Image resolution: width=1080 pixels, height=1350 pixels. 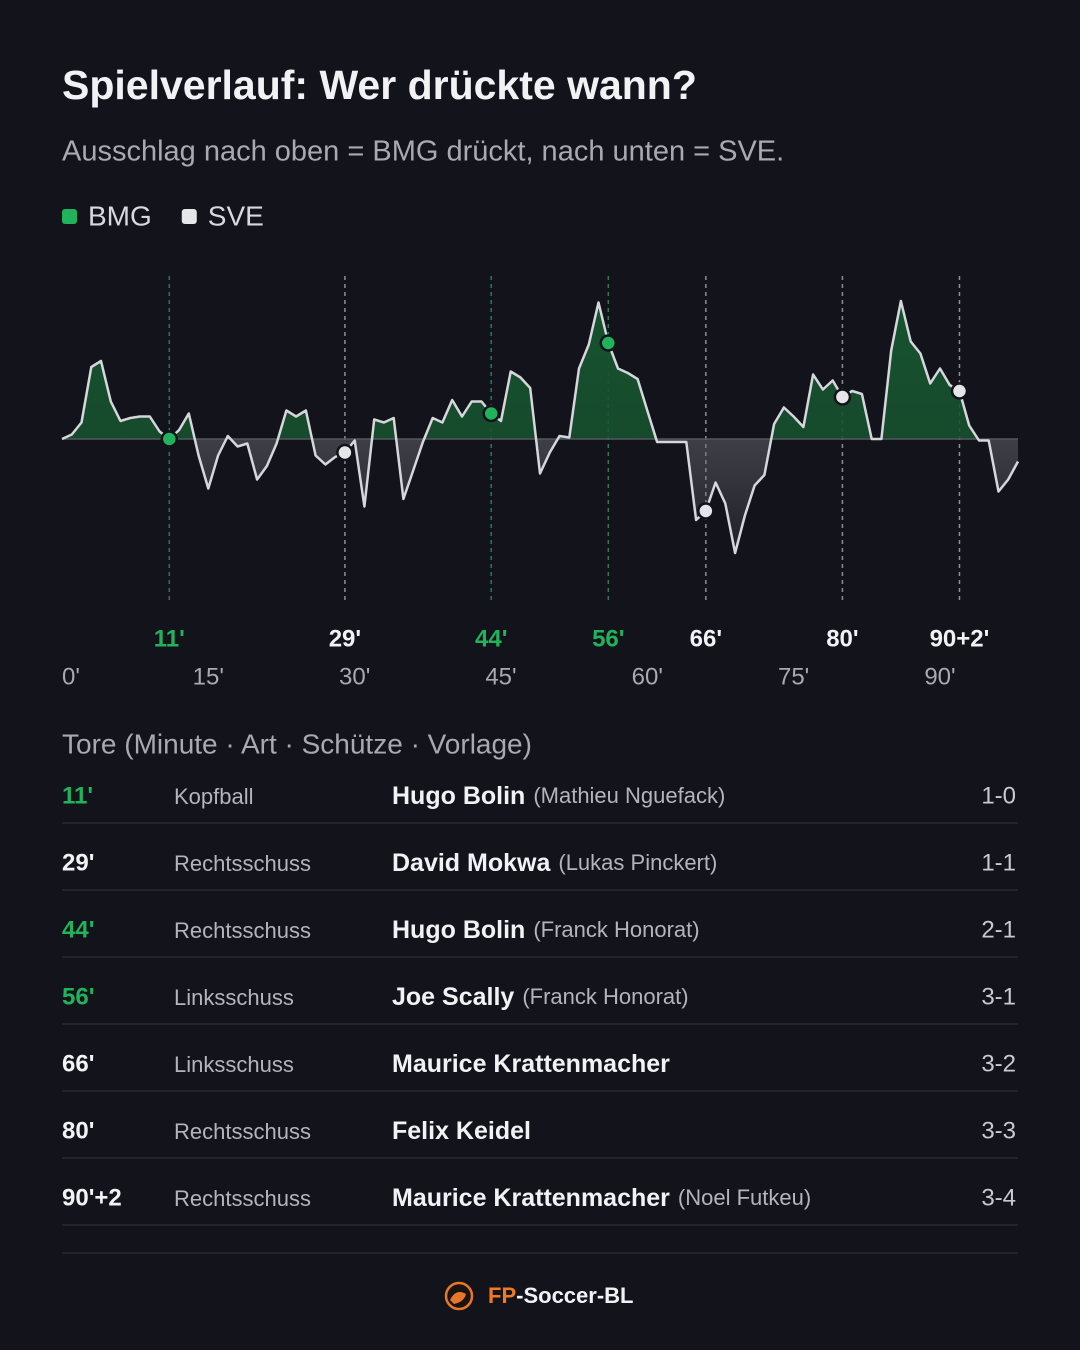 What do you see at coordinates (793, 676) in the screenshot?
I see `x-tick-label: 75'` at bounding box center [793, 676].